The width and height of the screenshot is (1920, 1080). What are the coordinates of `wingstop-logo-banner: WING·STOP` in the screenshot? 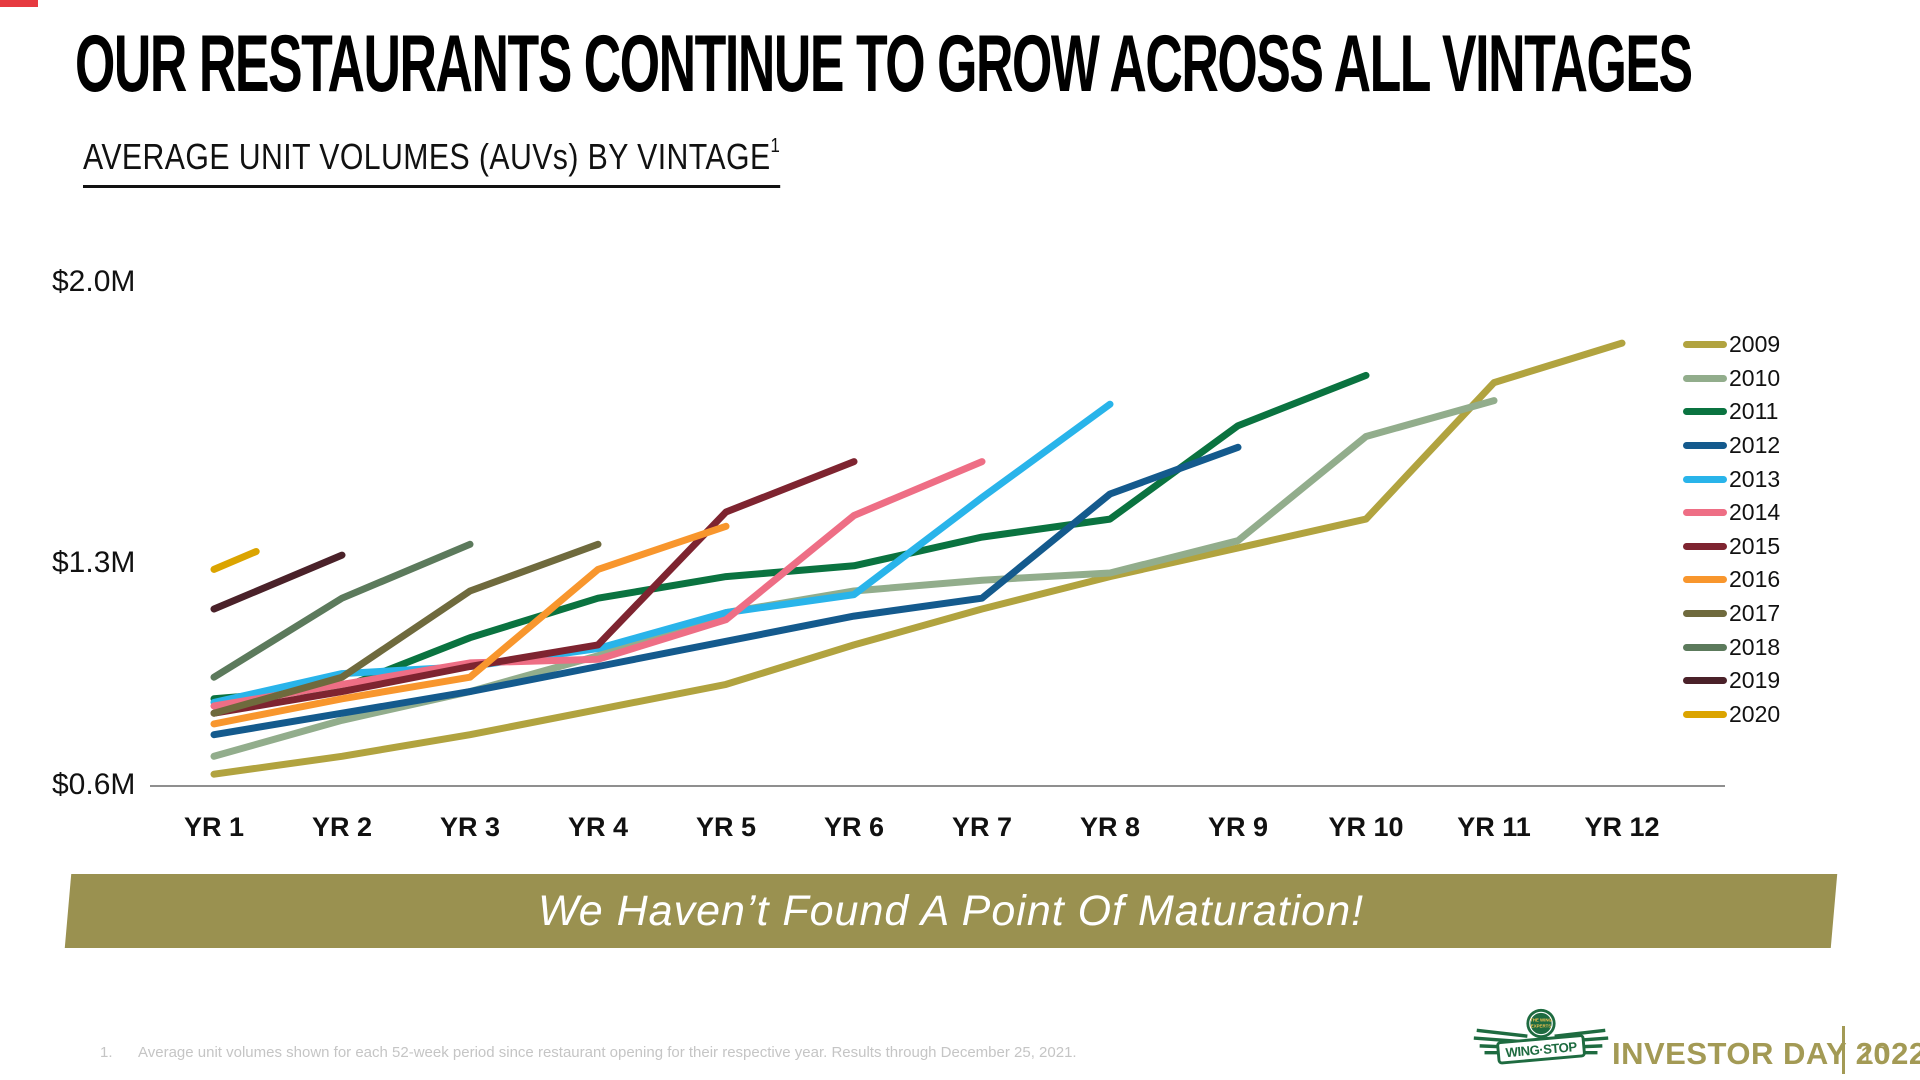 It's located at (1541, 1049).